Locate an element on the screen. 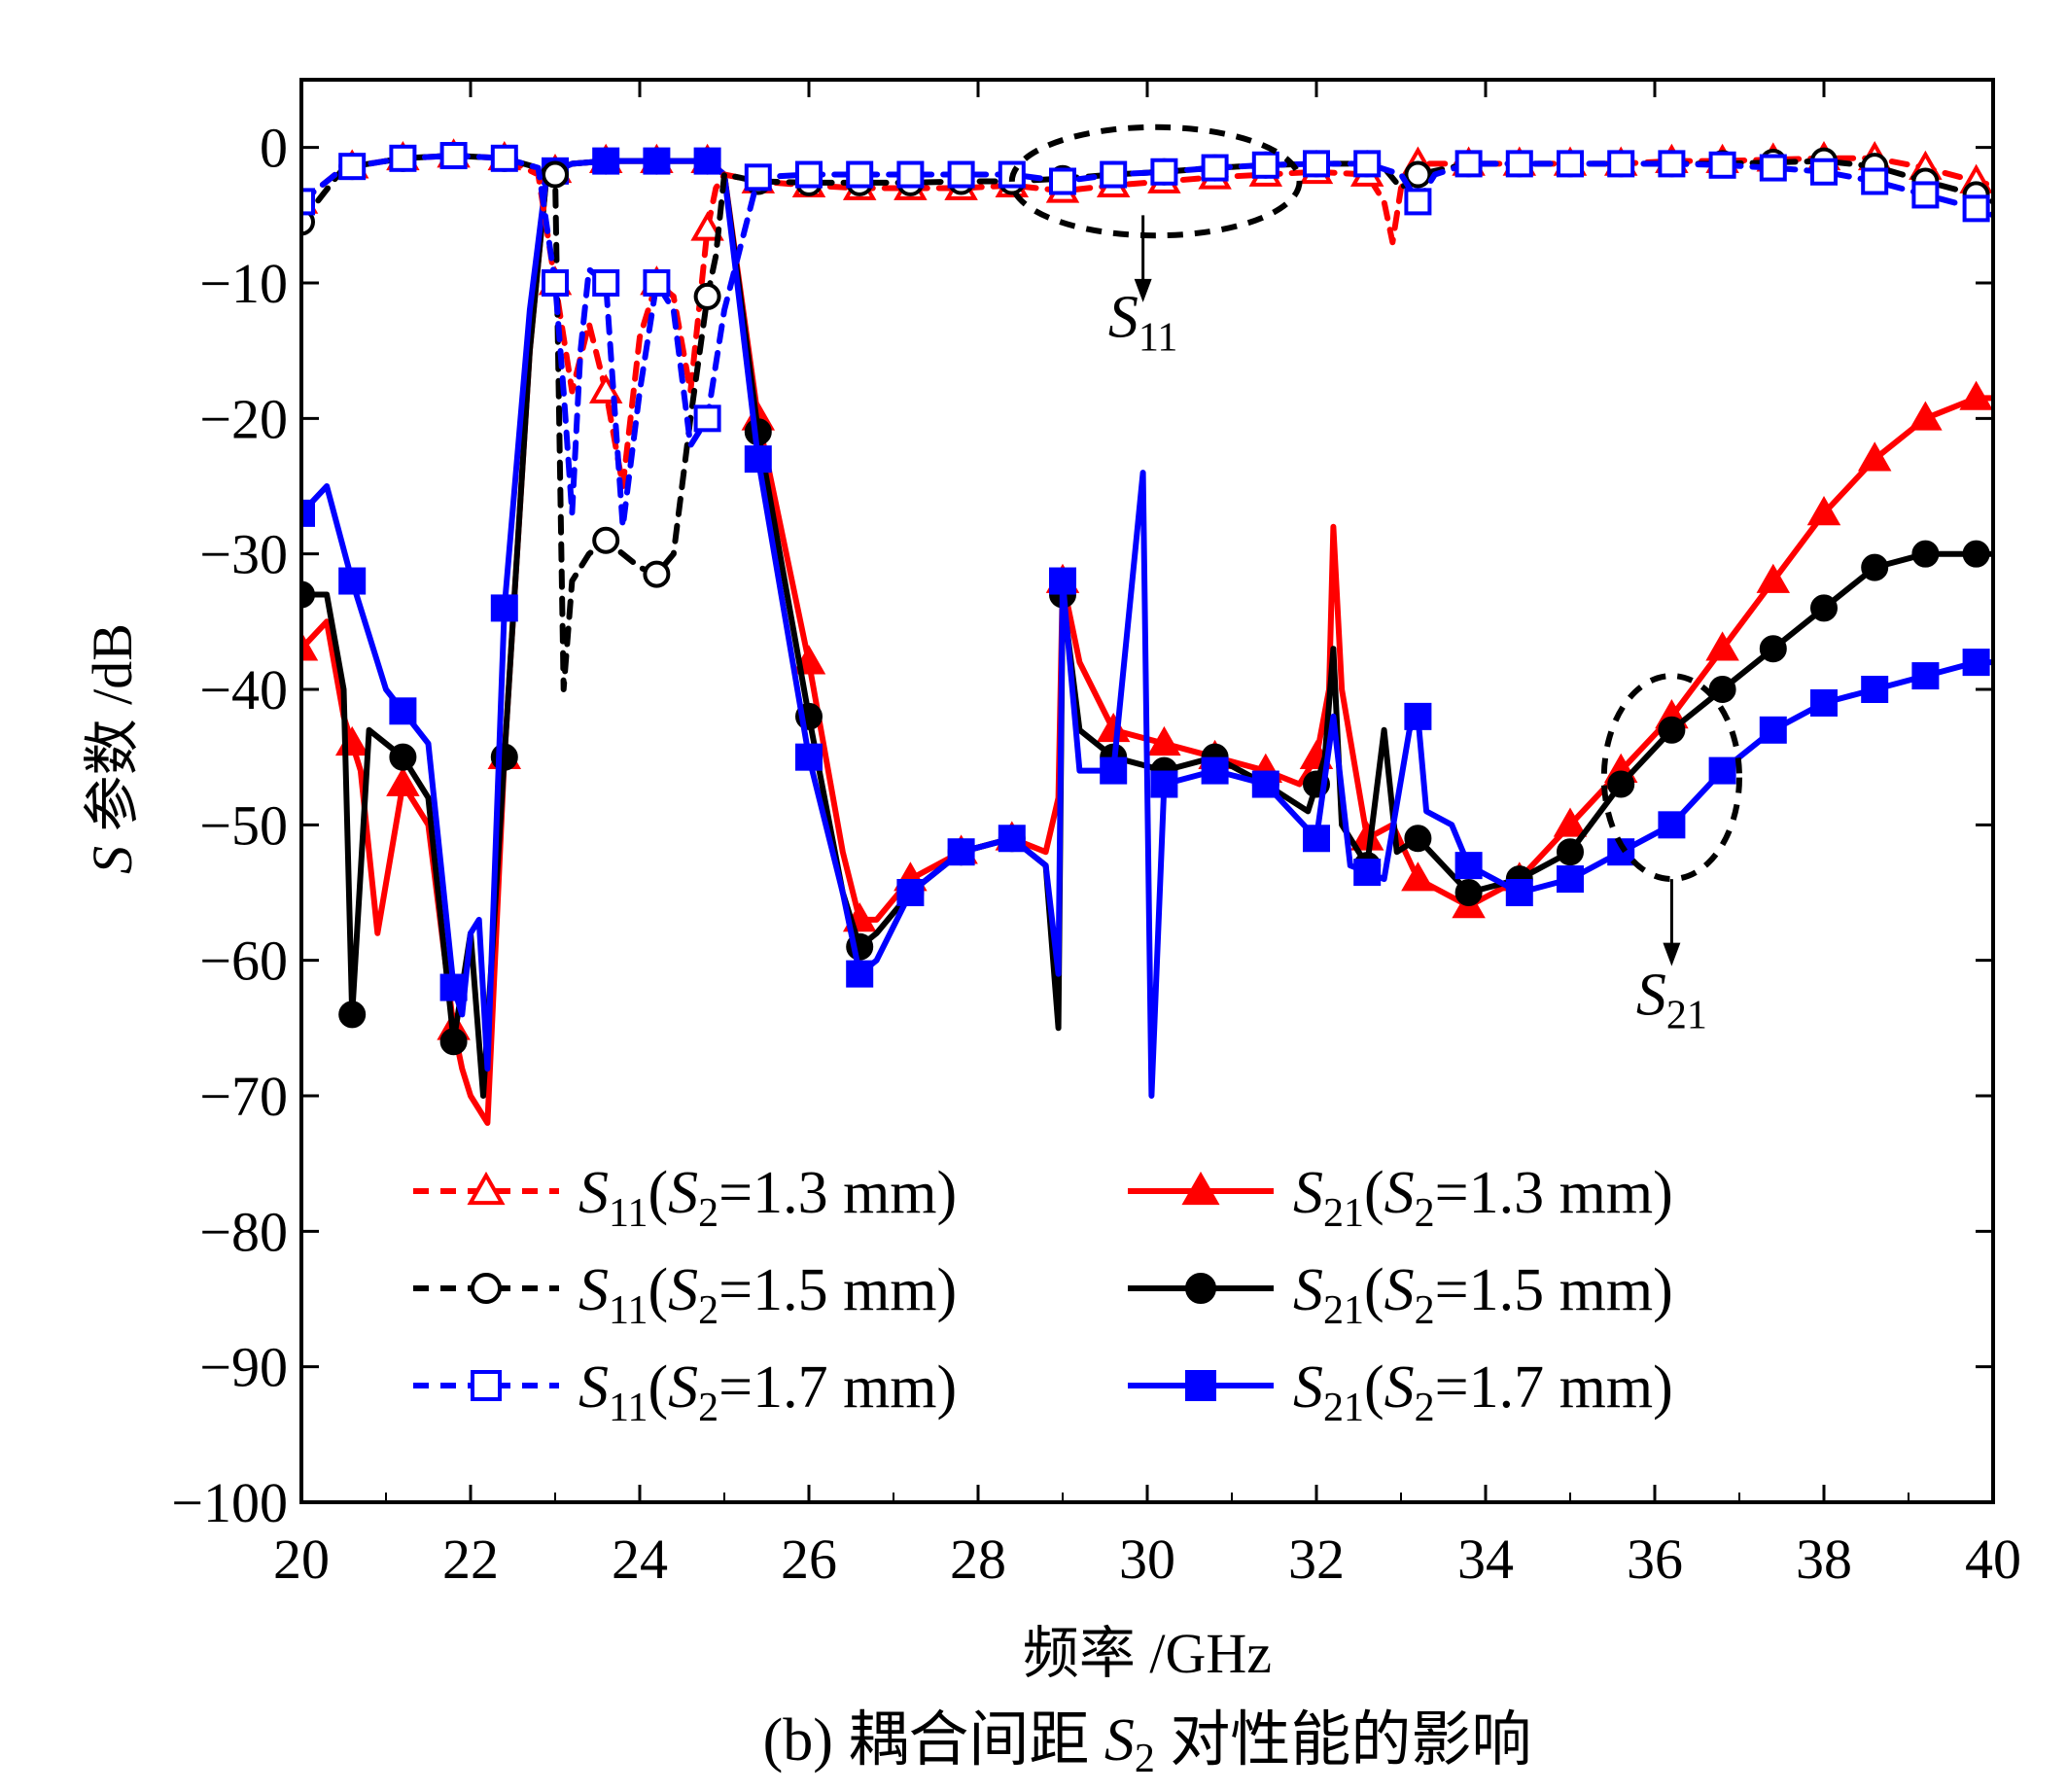 Image resolution: width=2067 pixels, height=1792 pixels. annotation-s11-arrowhead is located at coordinates (1143, 290).